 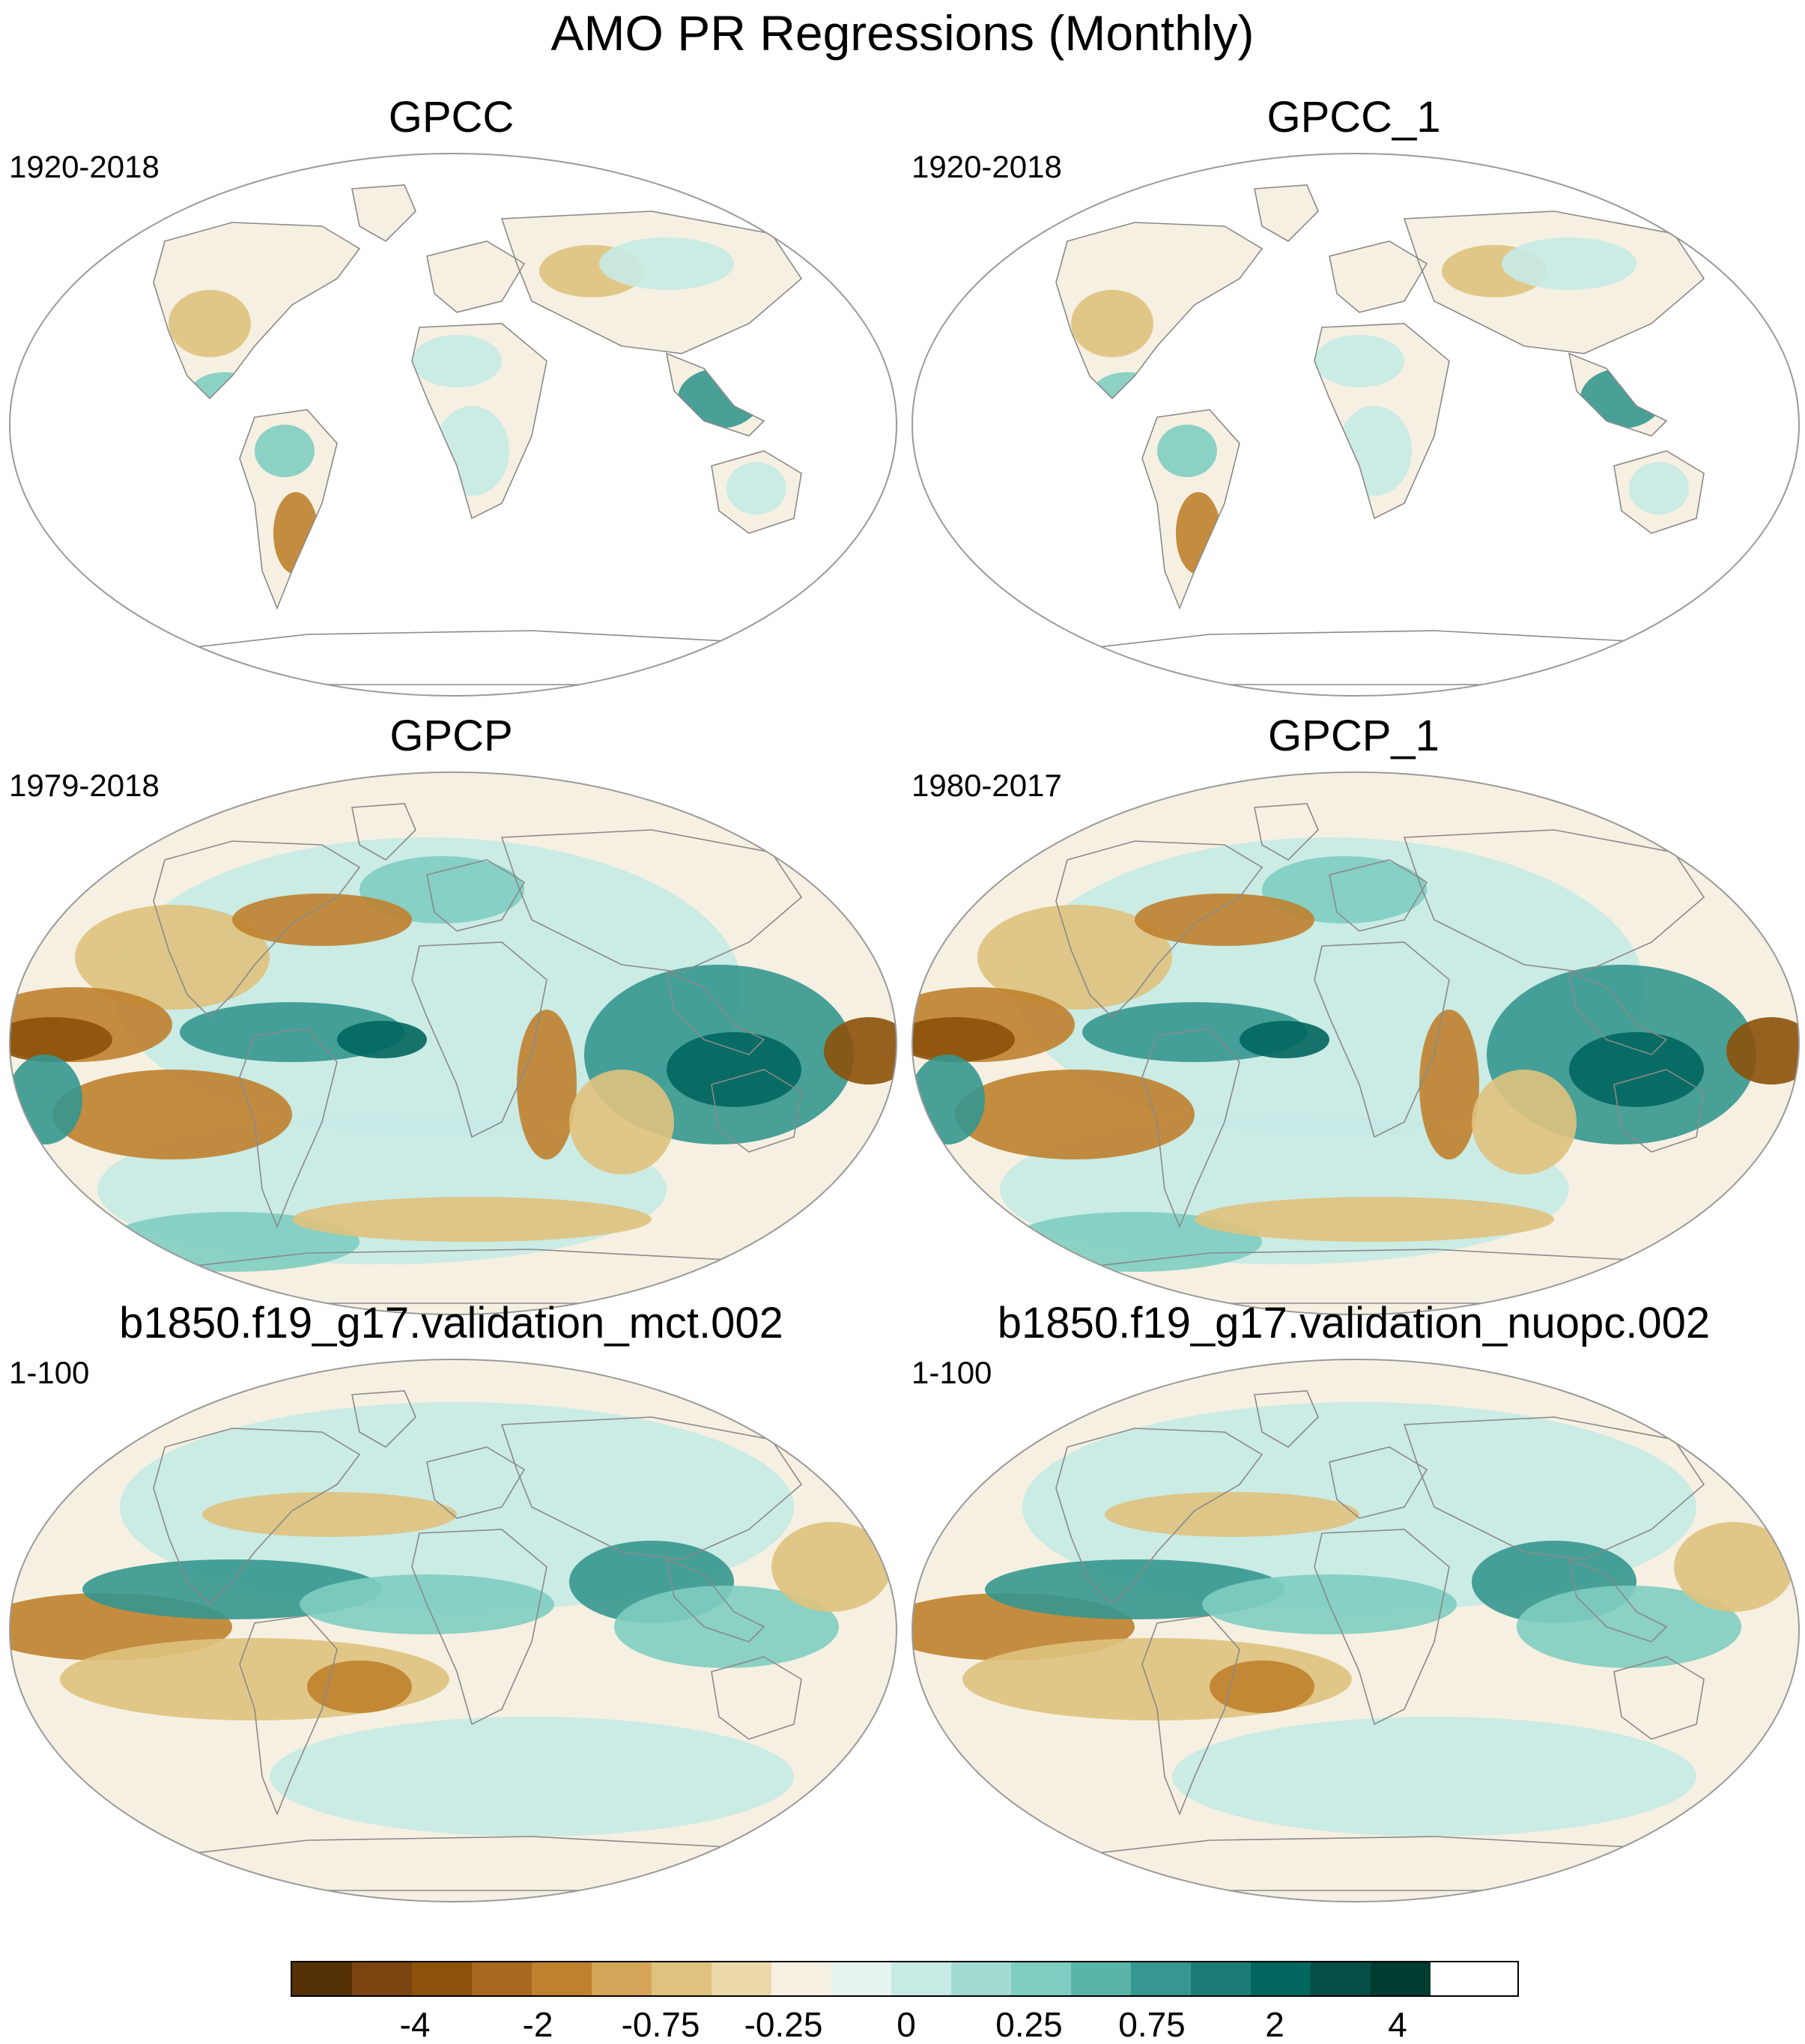 I want to click on colorbar-tick-label: 2, so click(x=1274, y=2024).